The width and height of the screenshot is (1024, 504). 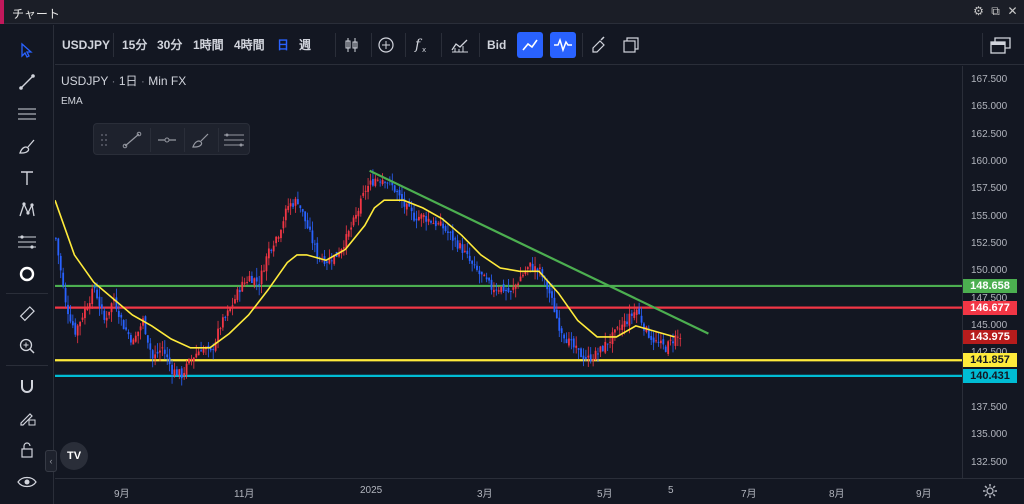 I want to click on add-compare-icon, so click(x=386, y=45).